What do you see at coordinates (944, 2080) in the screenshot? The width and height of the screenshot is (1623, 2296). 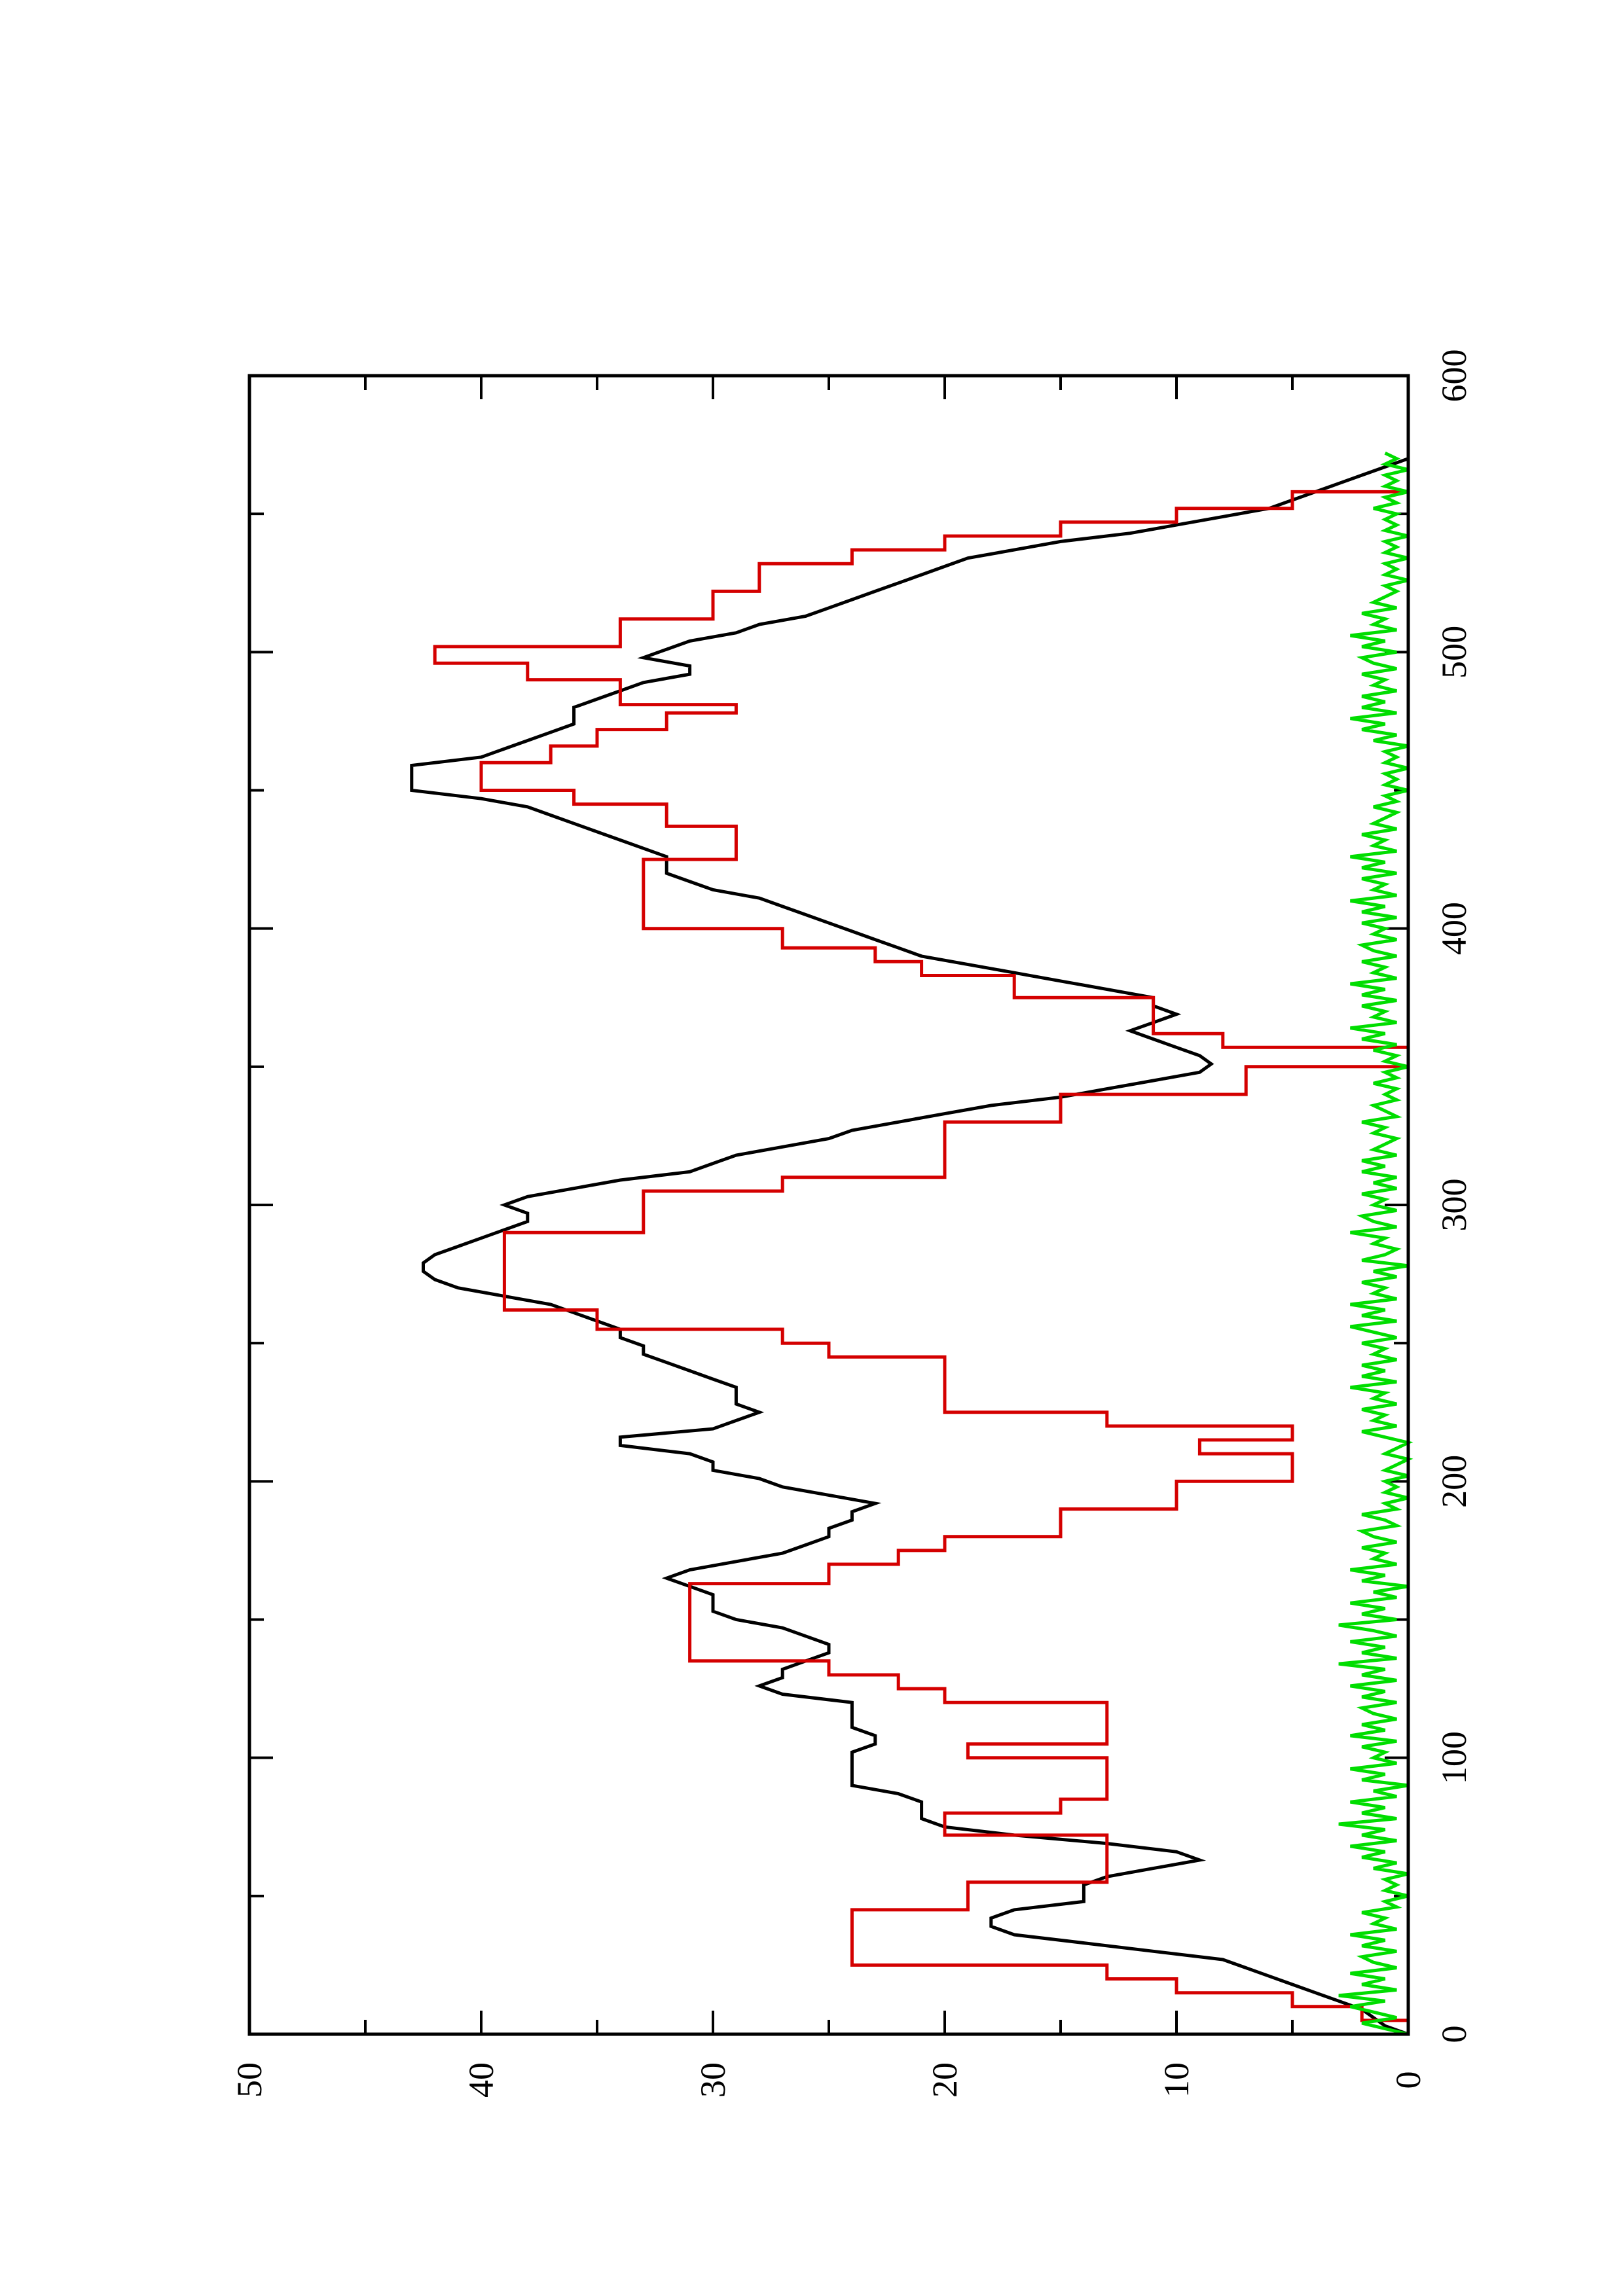 I see `y-tick-label: 20` at bounding box center [944, 2080].